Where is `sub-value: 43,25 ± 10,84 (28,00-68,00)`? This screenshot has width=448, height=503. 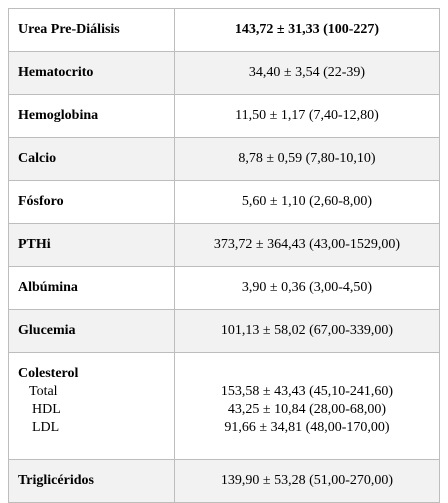 sub-value: 43,25 ± 10,84 (28,00-68,00) is located at coordinates (307, 409).